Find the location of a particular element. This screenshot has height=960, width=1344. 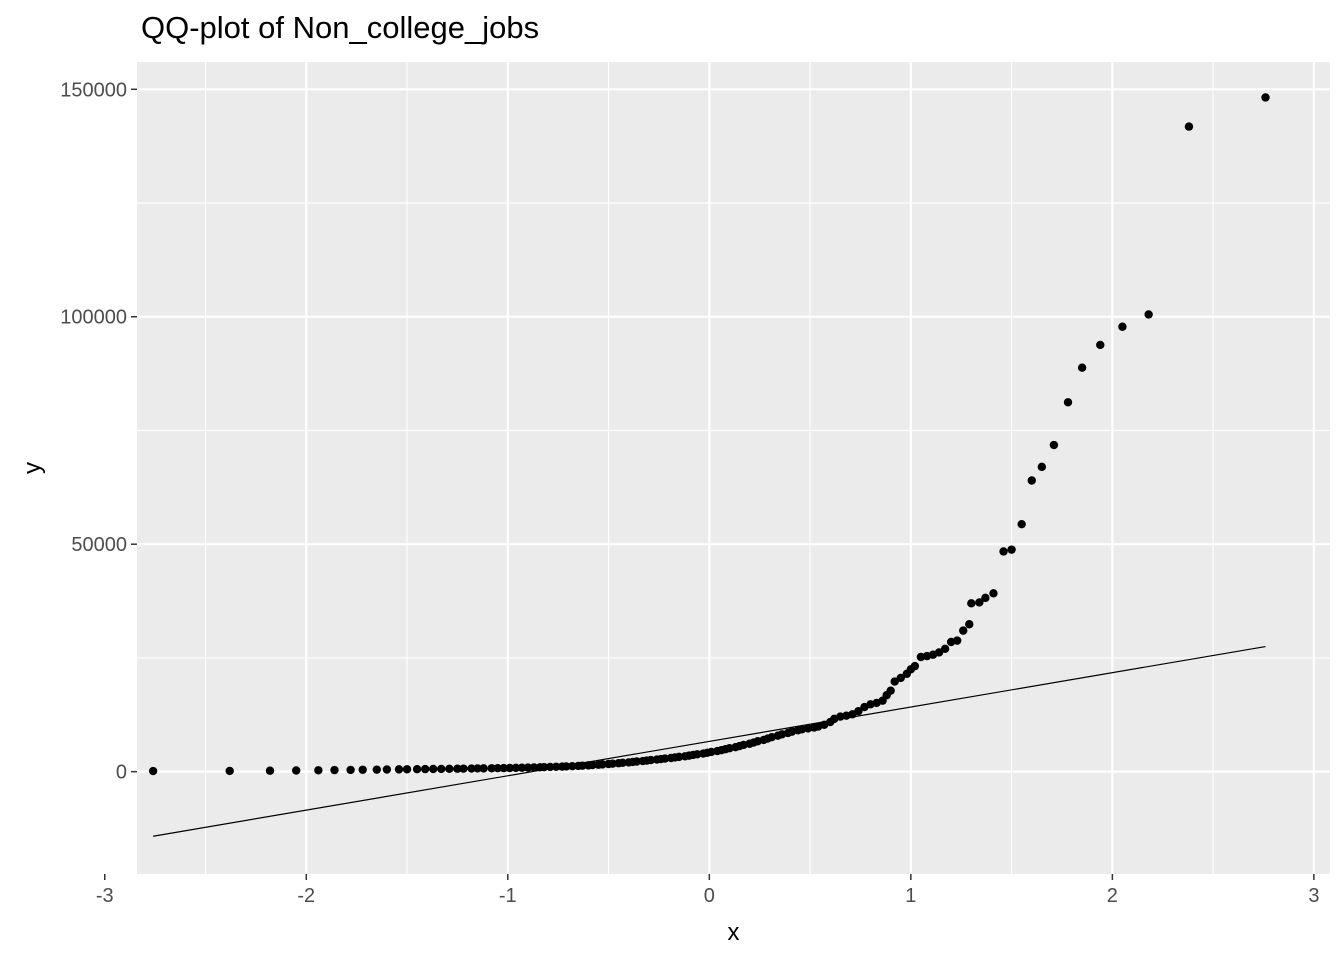

x-axis-title: x is located at coordinates (734, 932).